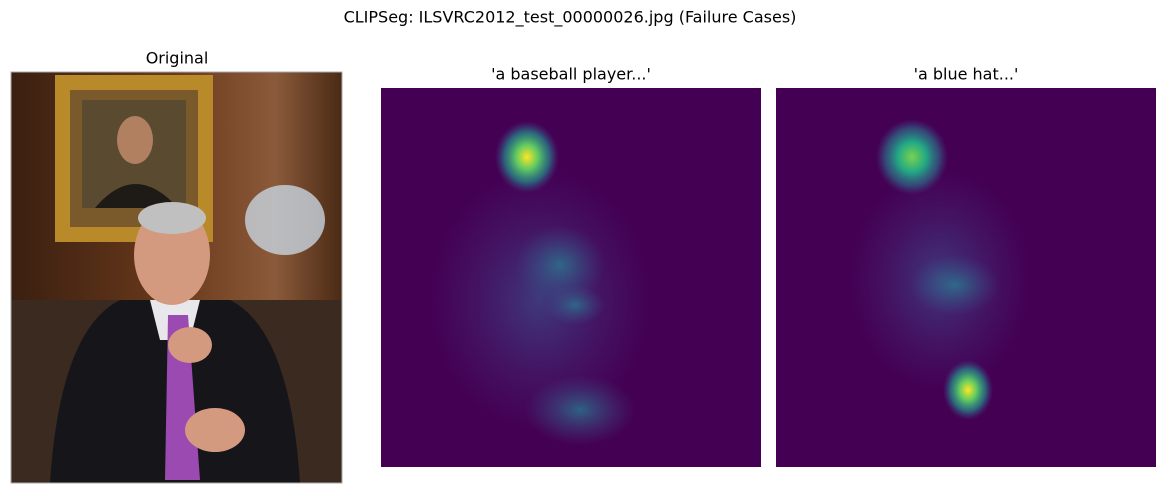  I want to click on panel-title: 'a blue hat...', so click(966, 74).